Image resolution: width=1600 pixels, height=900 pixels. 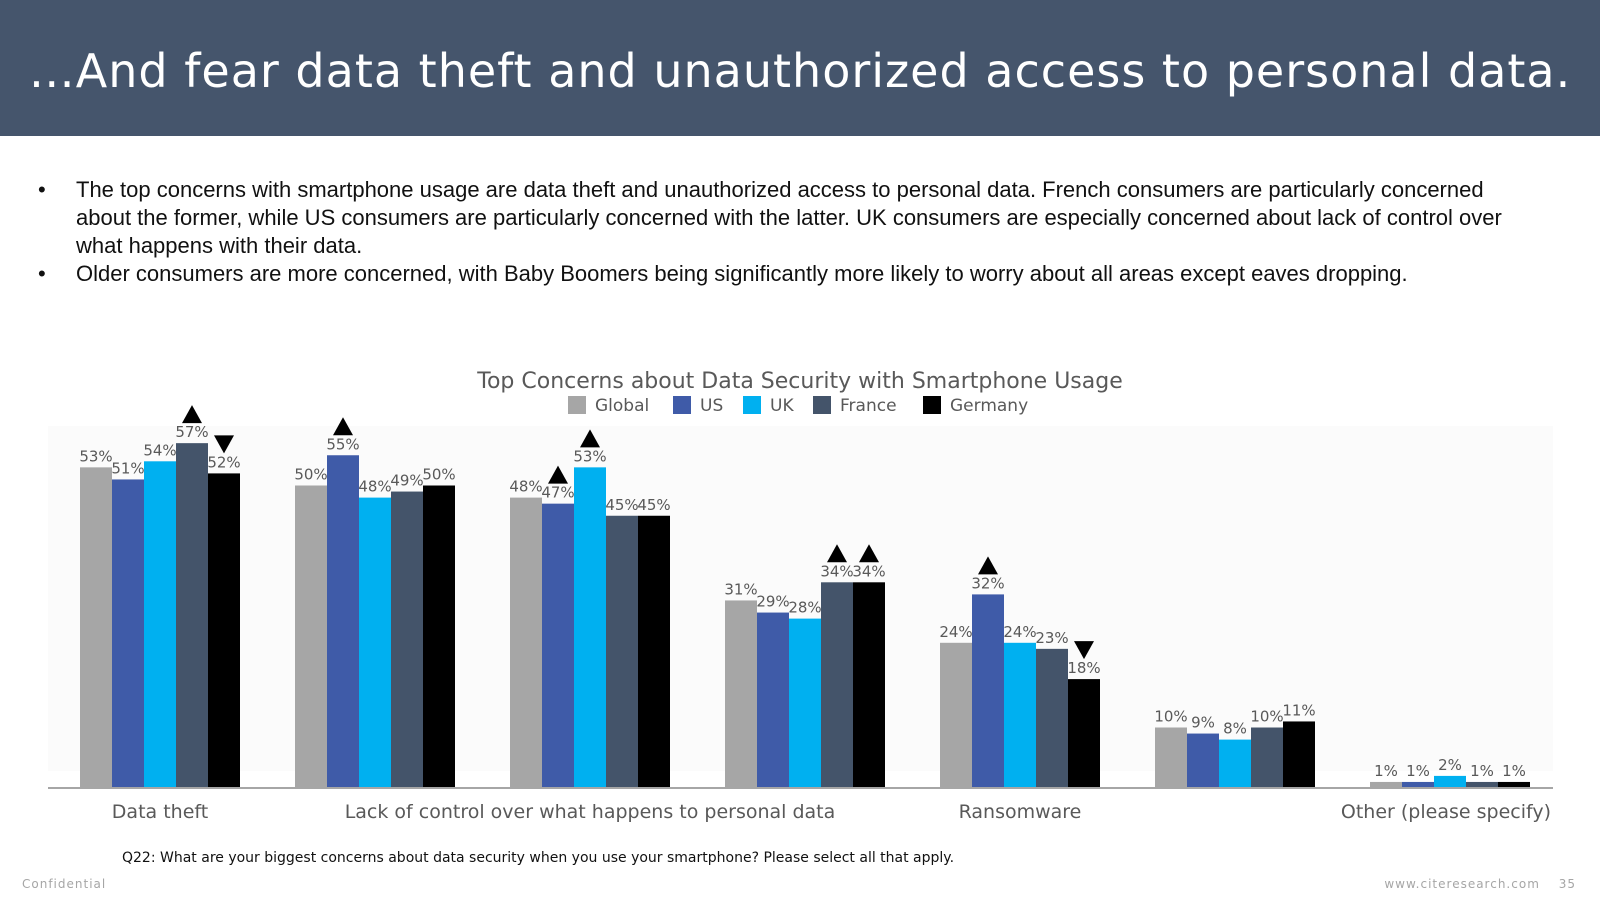 What do you see at coordinates (406, 481) in the screenshot?
I see `data-label: 49%` at bounding box center [406, 481].